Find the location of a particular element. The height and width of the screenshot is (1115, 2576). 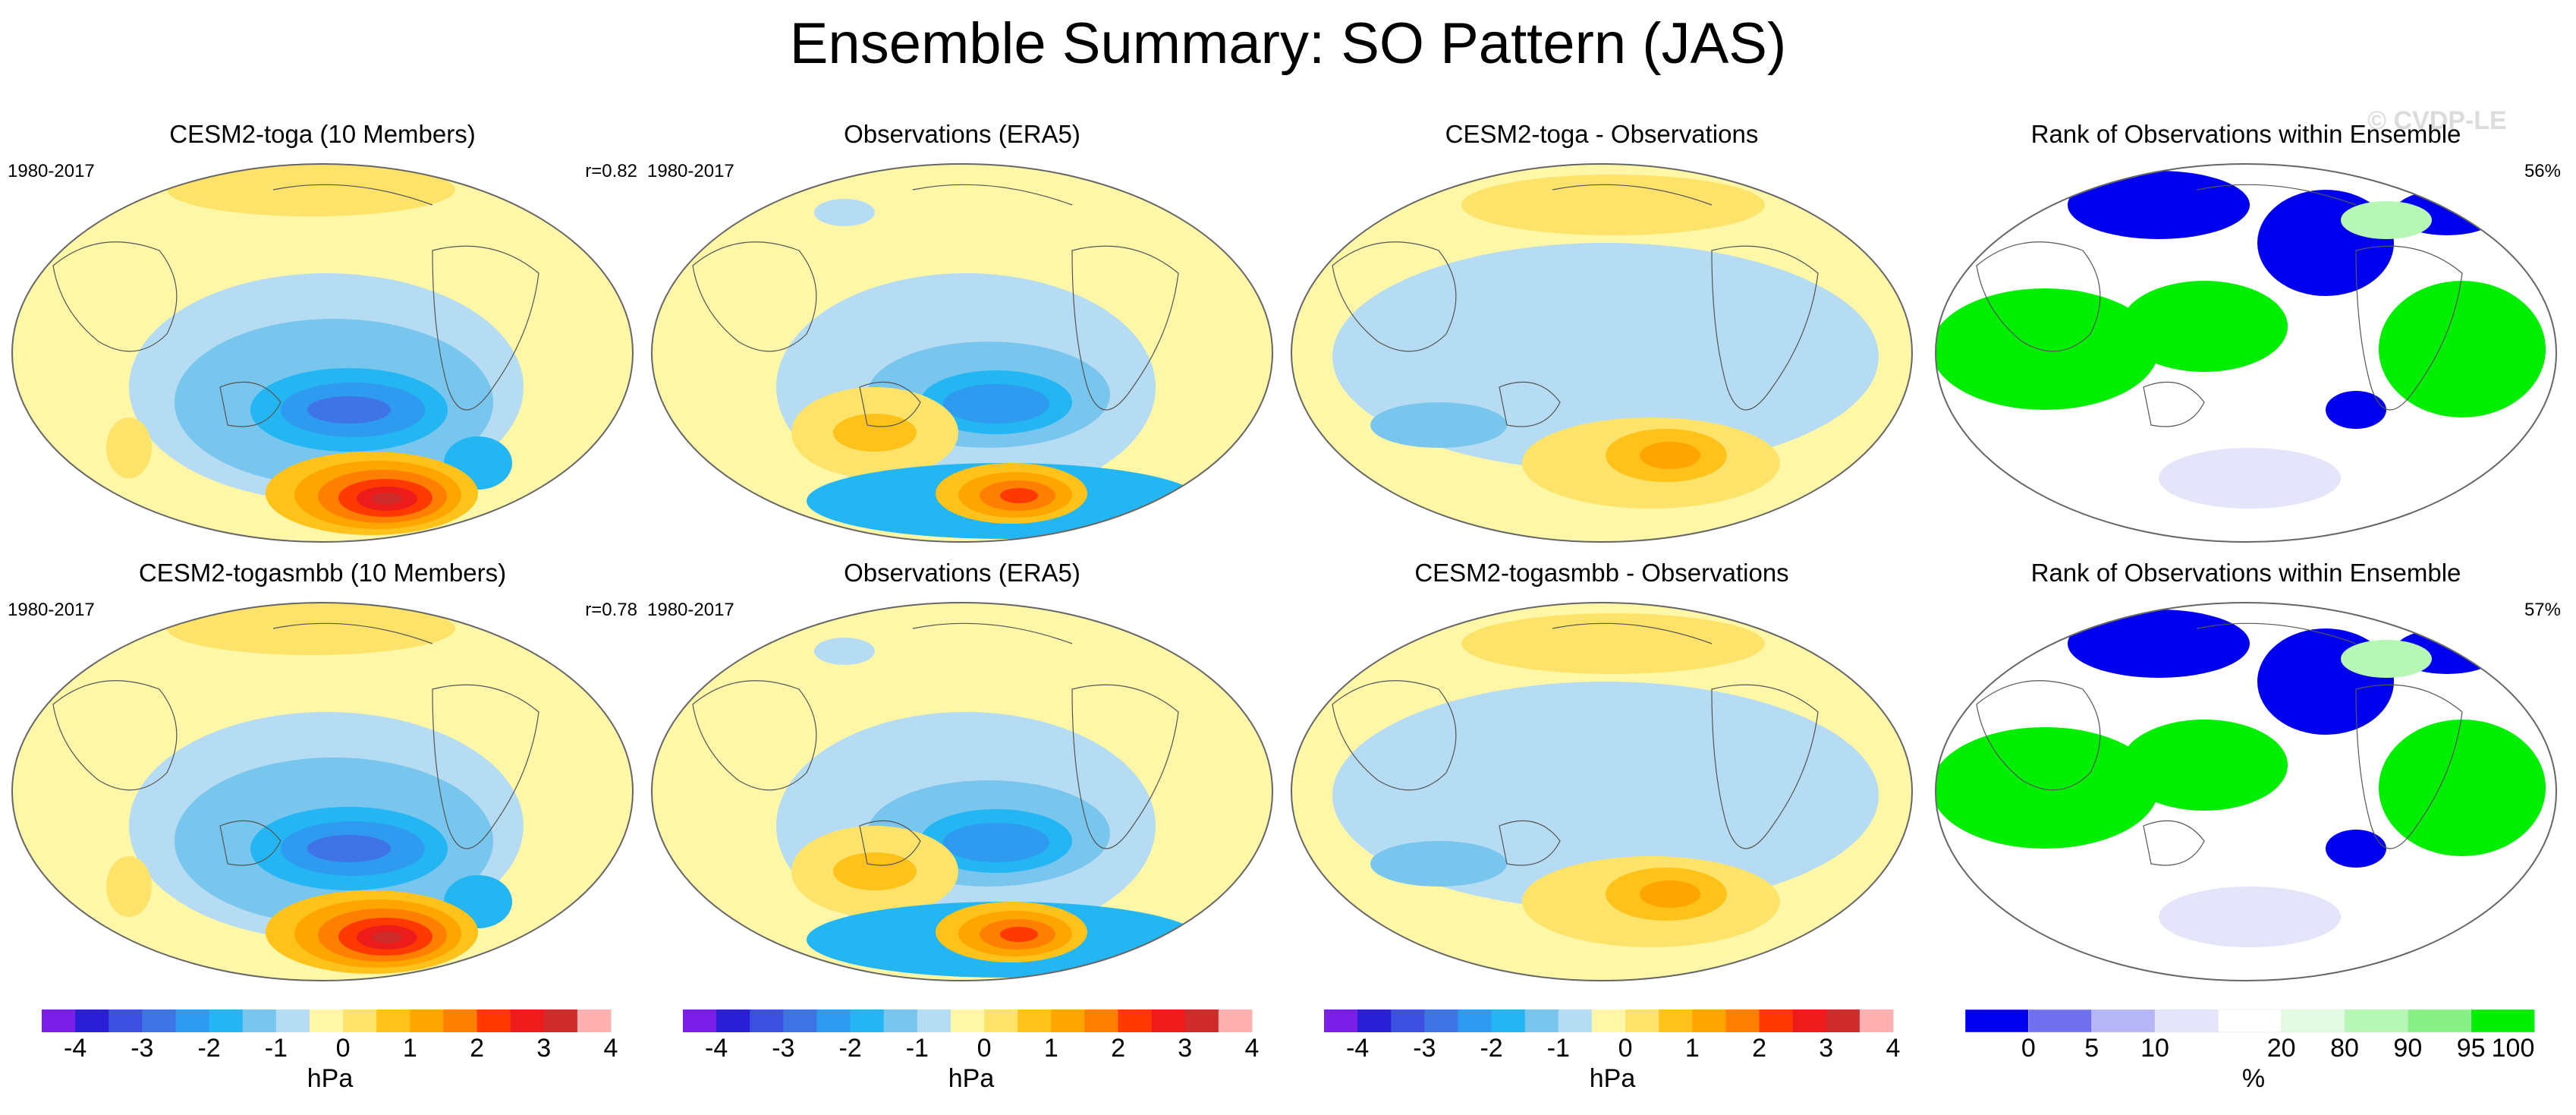

map-panel: Rank of Observations within Ensemble 56% is located at coordinates (2246, 334).